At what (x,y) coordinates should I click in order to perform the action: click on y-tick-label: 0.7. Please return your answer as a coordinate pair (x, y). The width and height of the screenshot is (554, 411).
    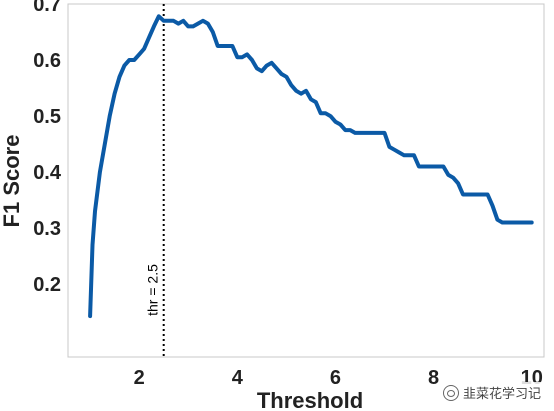
    Looking at the image, I should click on (47, 8).